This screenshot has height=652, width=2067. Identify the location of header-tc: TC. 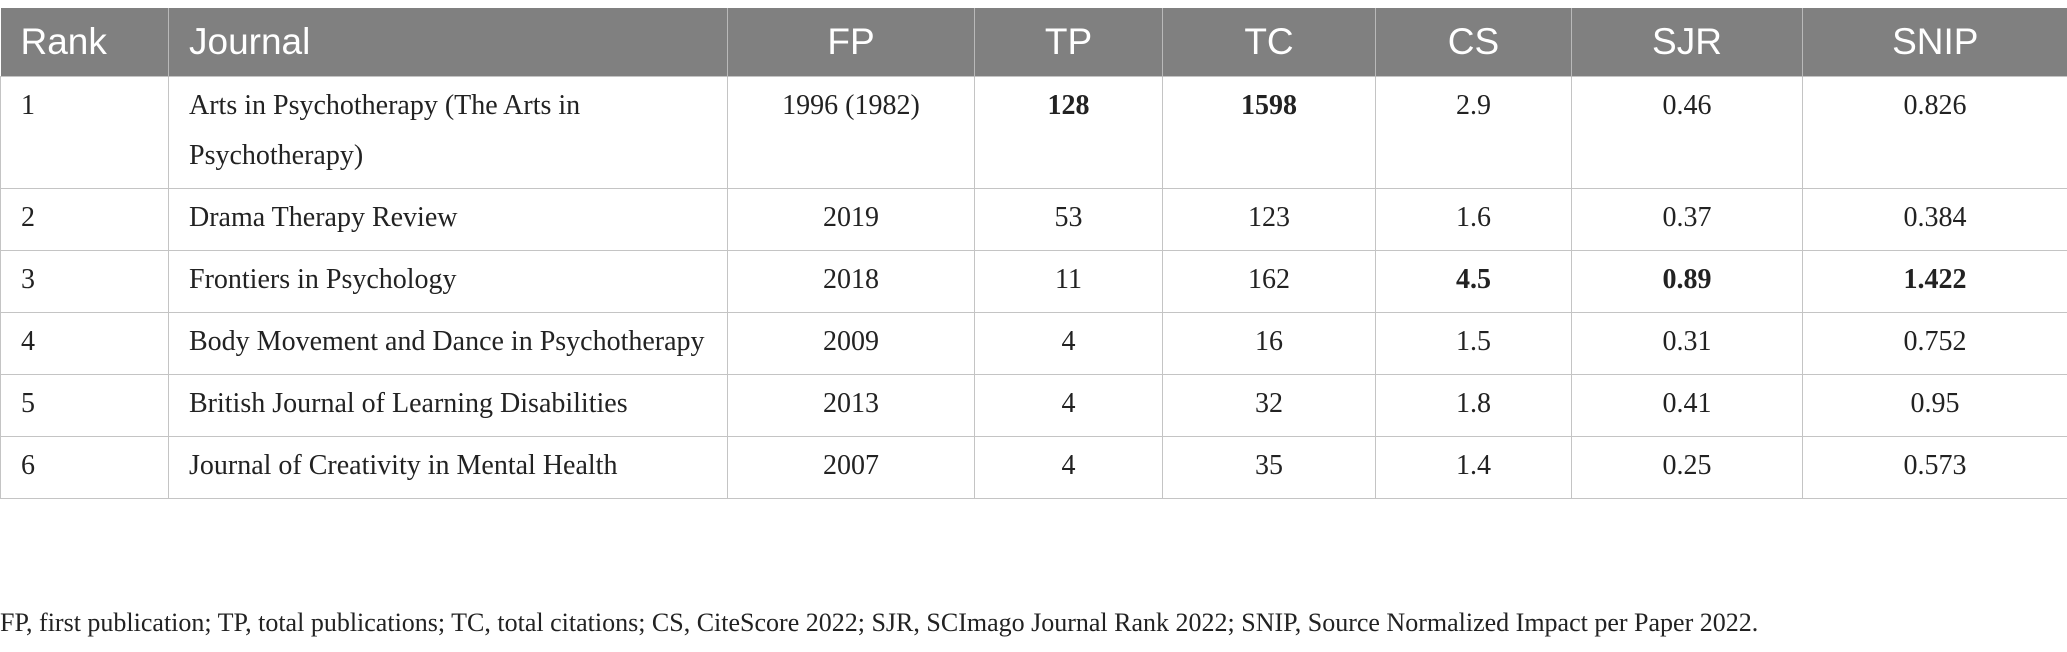
(1269, 42).